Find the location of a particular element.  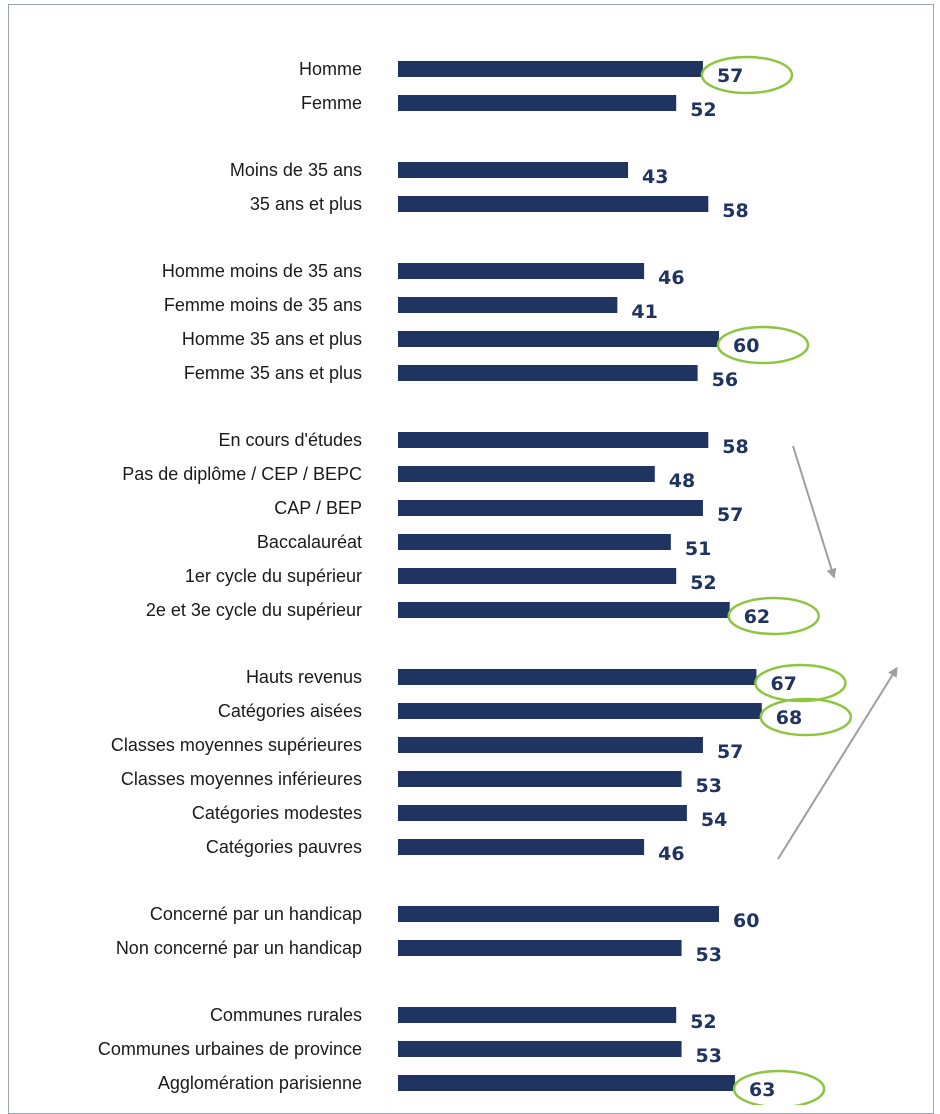

category-label: Agglomération parisienne is located at coordinates (260, 1083).